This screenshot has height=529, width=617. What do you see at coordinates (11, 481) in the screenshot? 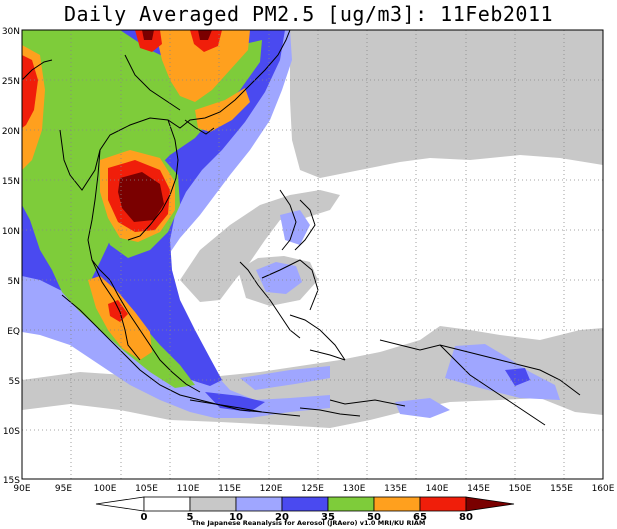
I see `lat-label: 15S` at bounding box center [11, 481].